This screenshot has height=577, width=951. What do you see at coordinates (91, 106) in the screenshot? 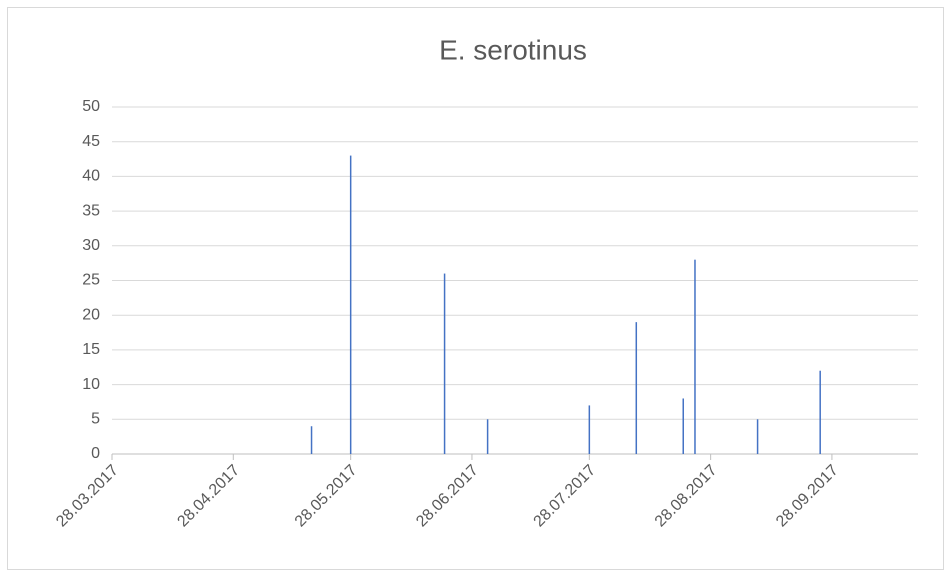
I see `y-tick-label: 50` at bounding box center [91, 106].